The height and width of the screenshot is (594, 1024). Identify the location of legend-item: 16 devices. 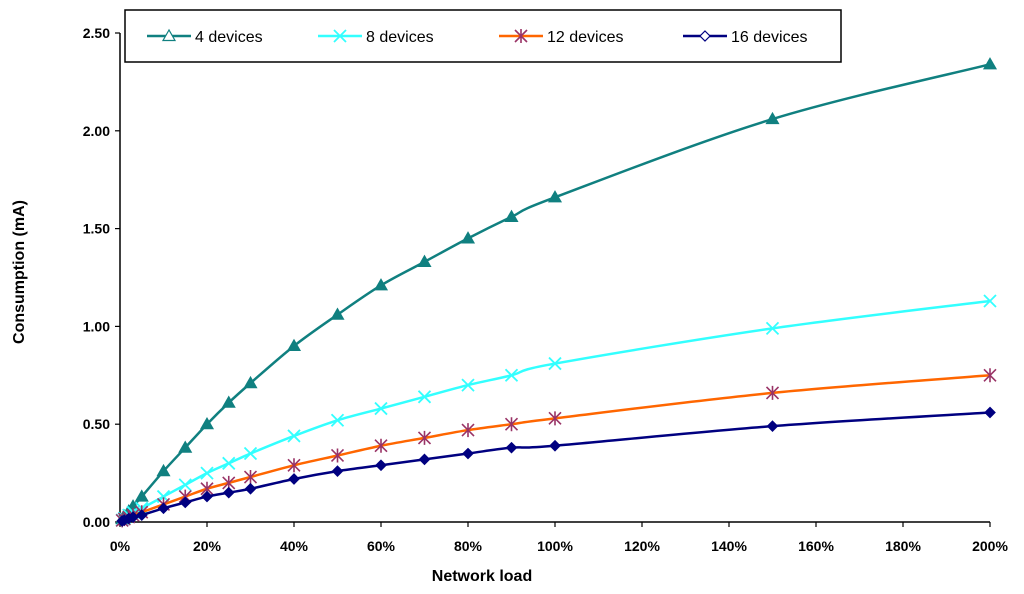
(745, 37).